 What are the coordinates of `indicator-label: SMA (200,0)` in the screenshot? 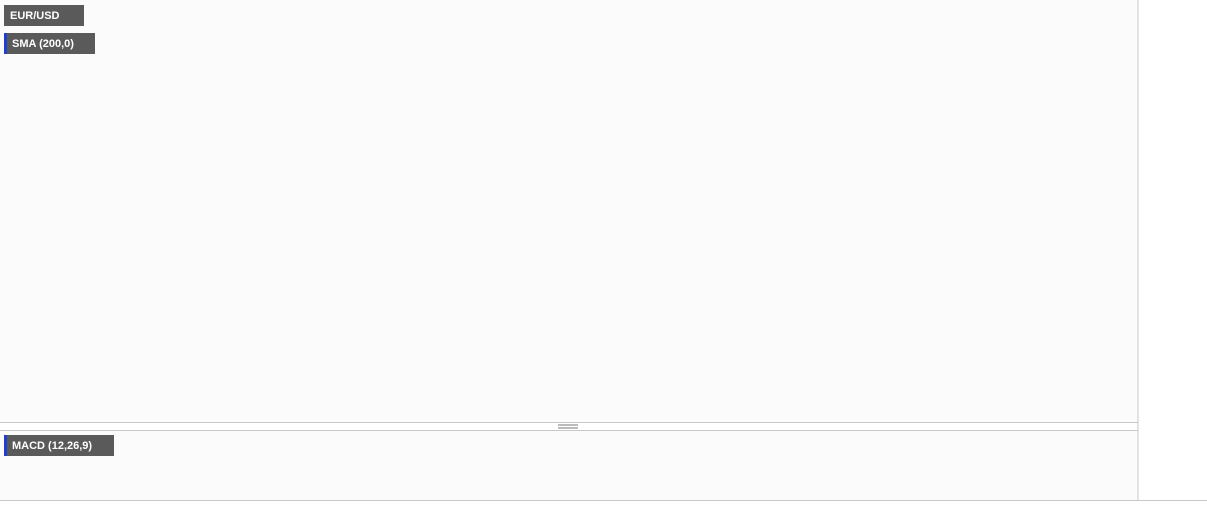 It's located at (43, 44).